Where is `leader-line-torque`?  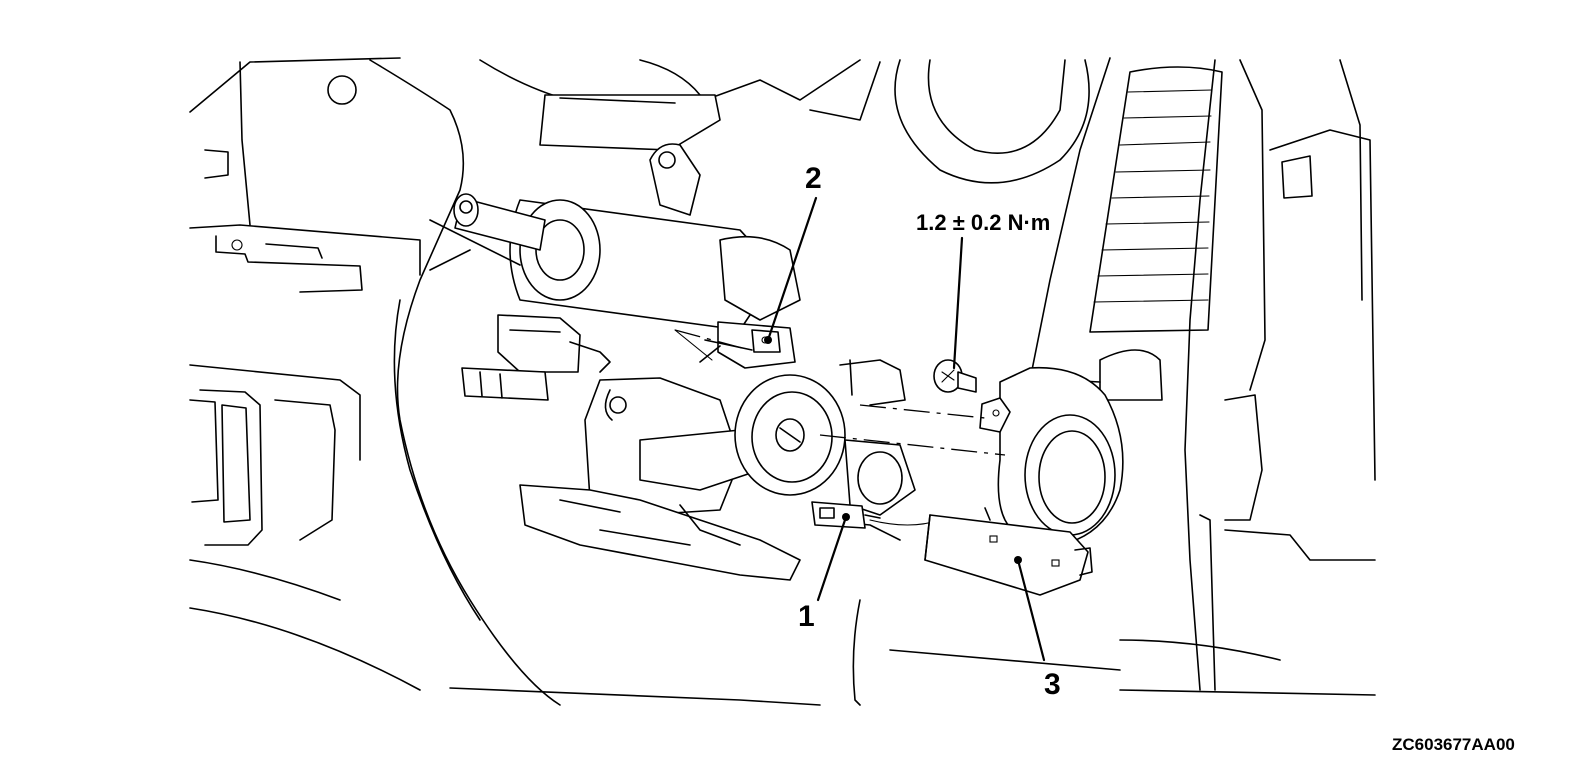
leader-line-torque is located at coordinates (958, 303).